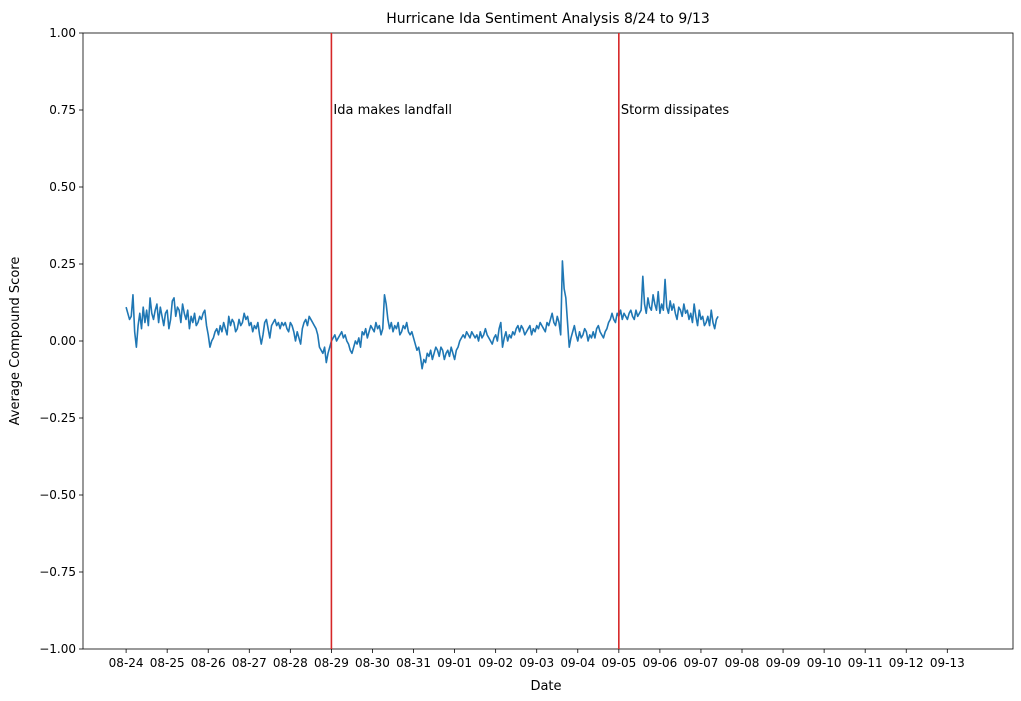 This screenshot has width=1021, height=701. I want to click on x-tick-label: 09-03, so click(536, 663).